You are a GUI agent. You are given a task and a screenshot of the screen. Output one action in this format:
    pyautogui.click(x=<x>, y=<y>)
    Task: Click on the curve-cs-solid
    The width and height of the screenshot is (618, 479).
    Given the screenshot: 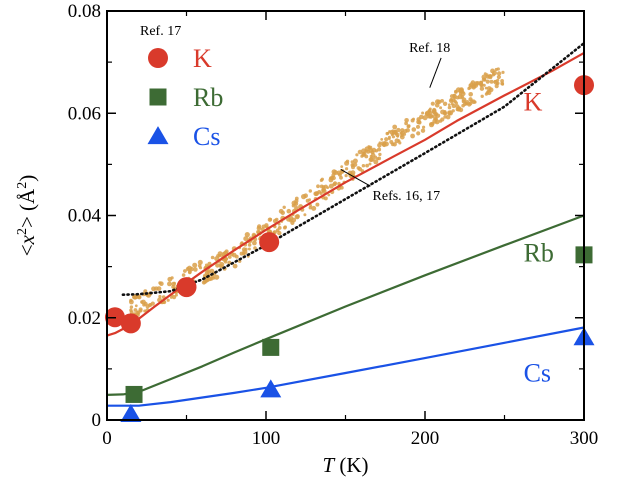 What is the action you would take?
    pyautogui.click(x=346, y=366)
    